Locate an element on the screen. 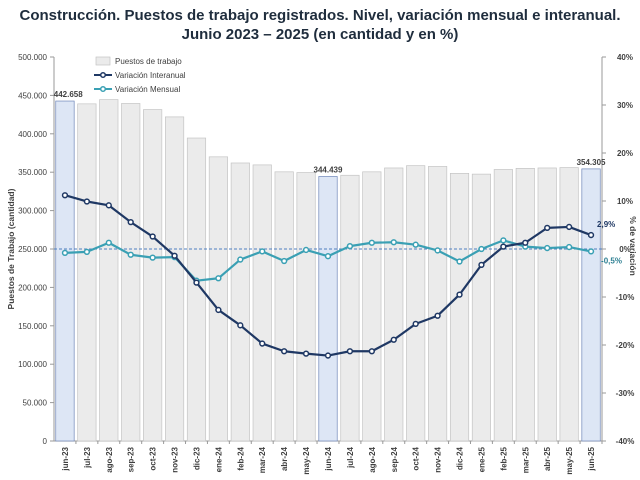 This screenshot has height=480, width=640. left-tick-label: 50.000 is located at coordinates (35, 403).